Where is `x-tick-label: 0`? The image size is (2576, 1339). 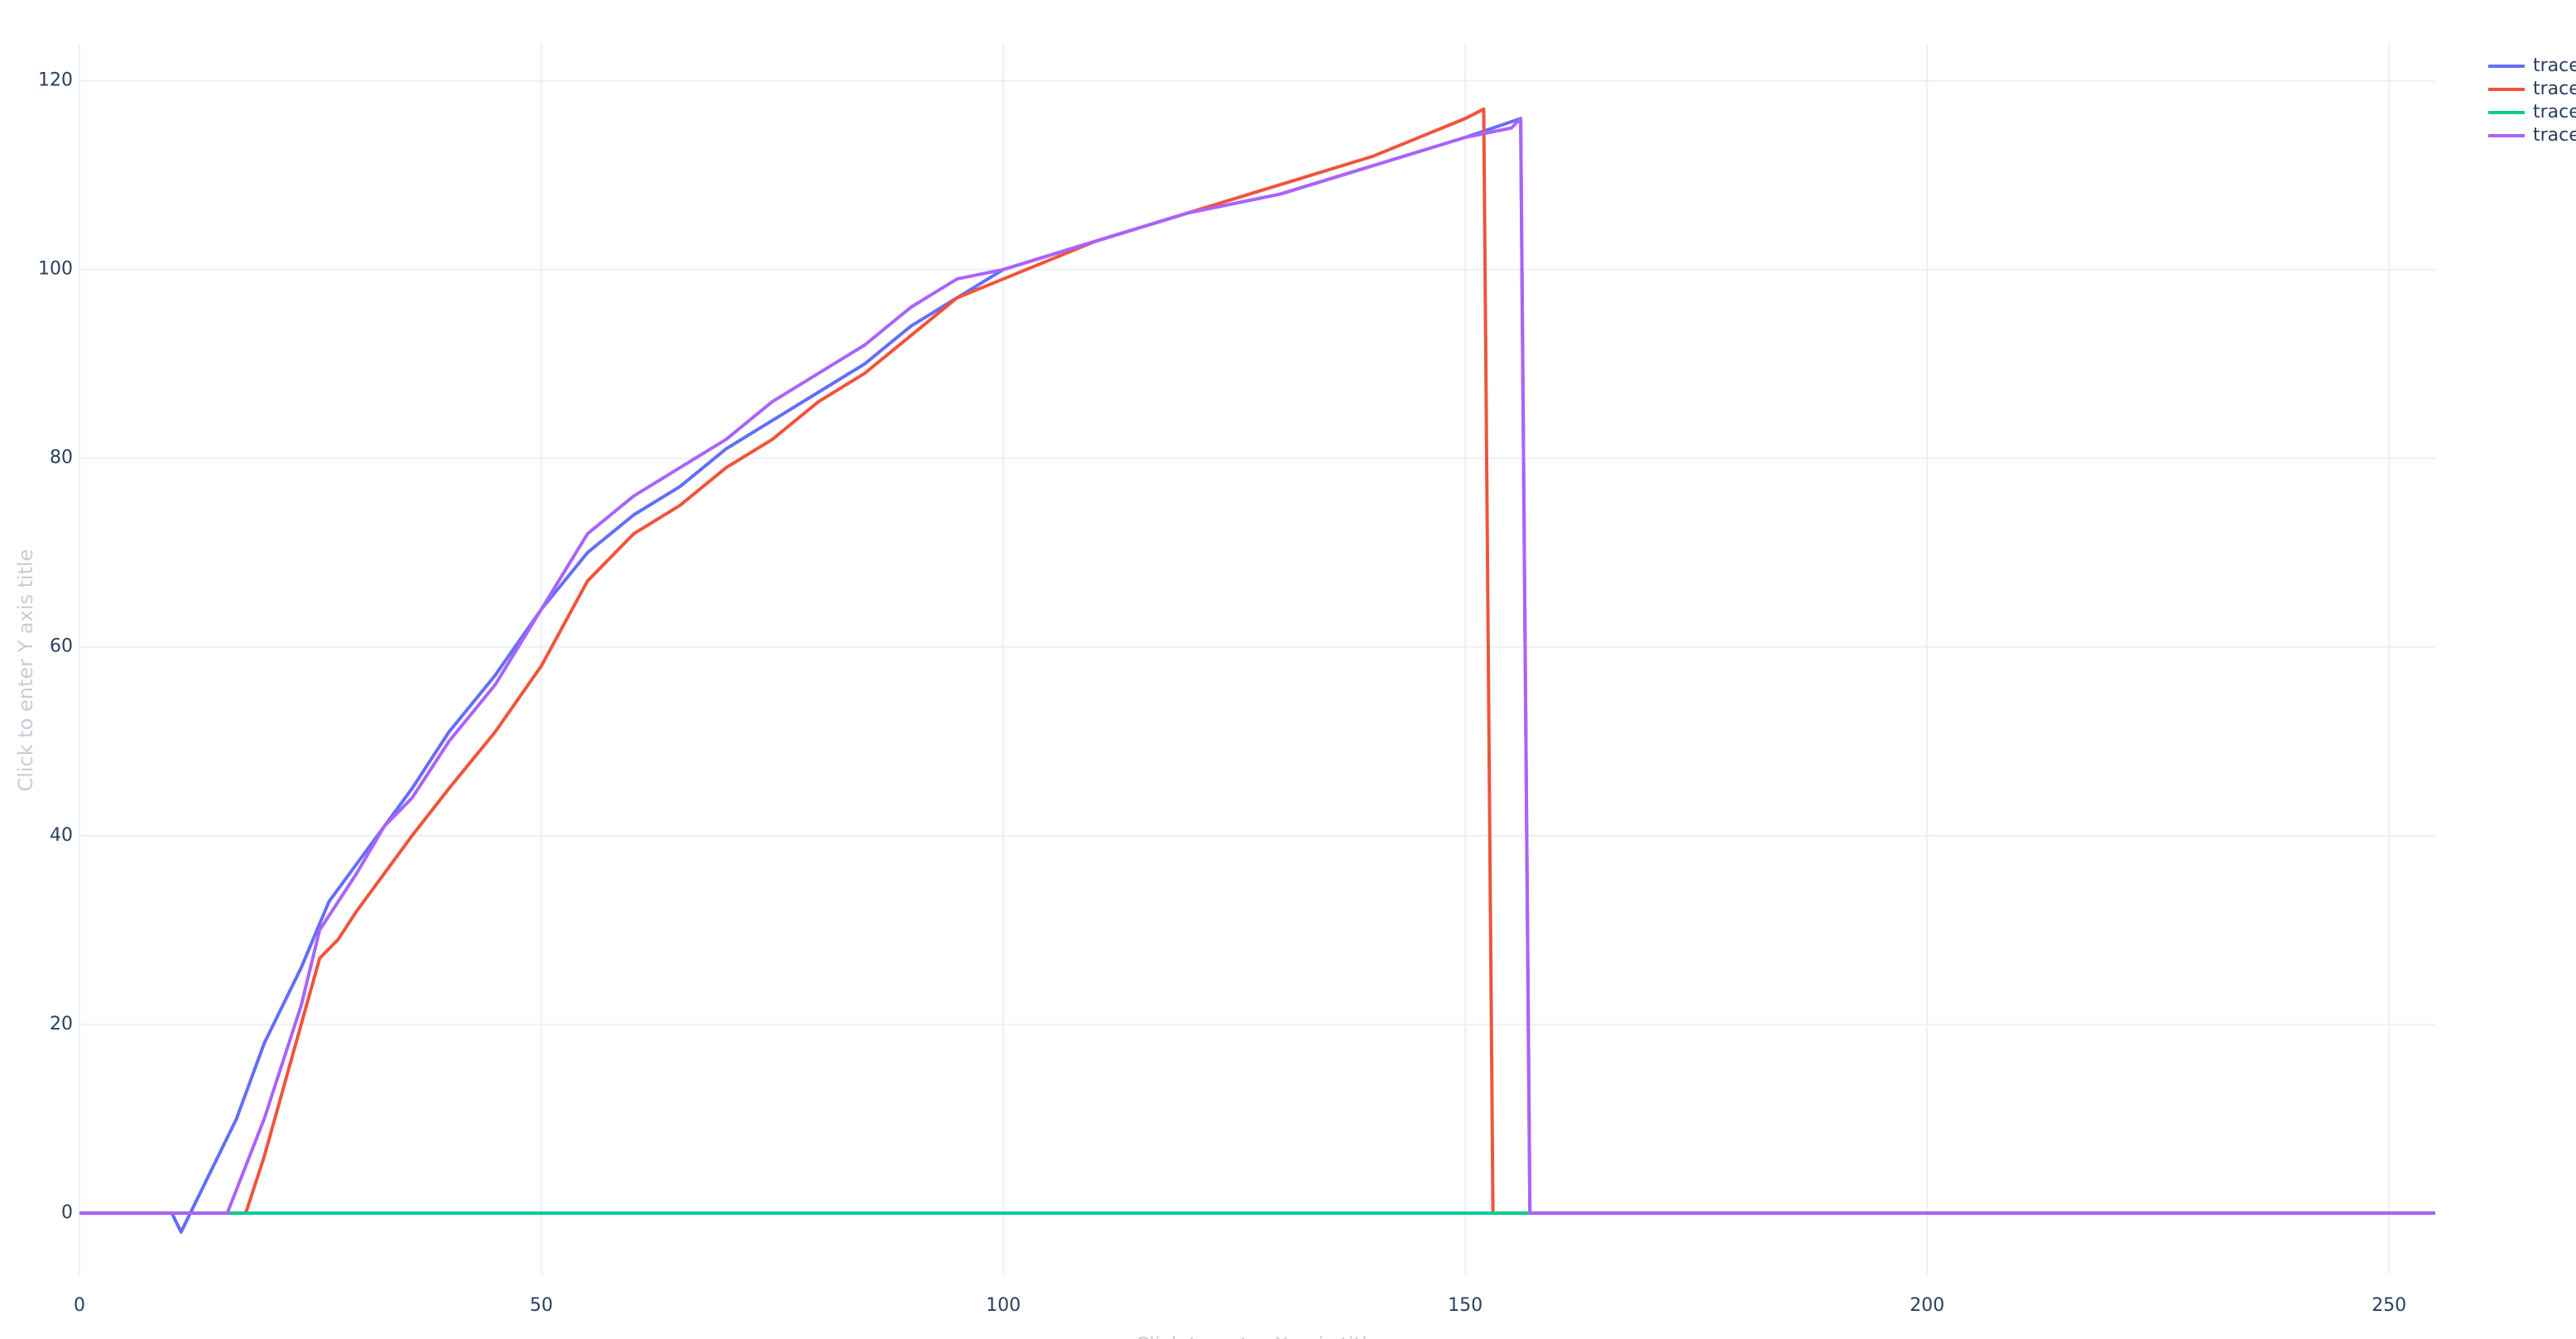
x-tick-label: 0 is located at coordinates (79, 1305).